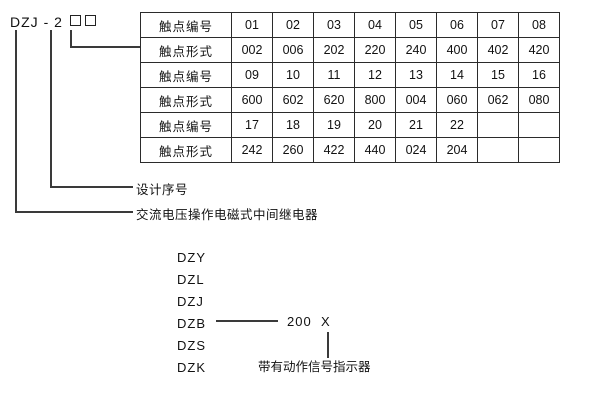 Image resolution: width=600 pixels, height=400 pixels. What do you see at coordinates (539, 100) in the screenshot?
I see `table-cell: 080` at bounding box center [539, 100].